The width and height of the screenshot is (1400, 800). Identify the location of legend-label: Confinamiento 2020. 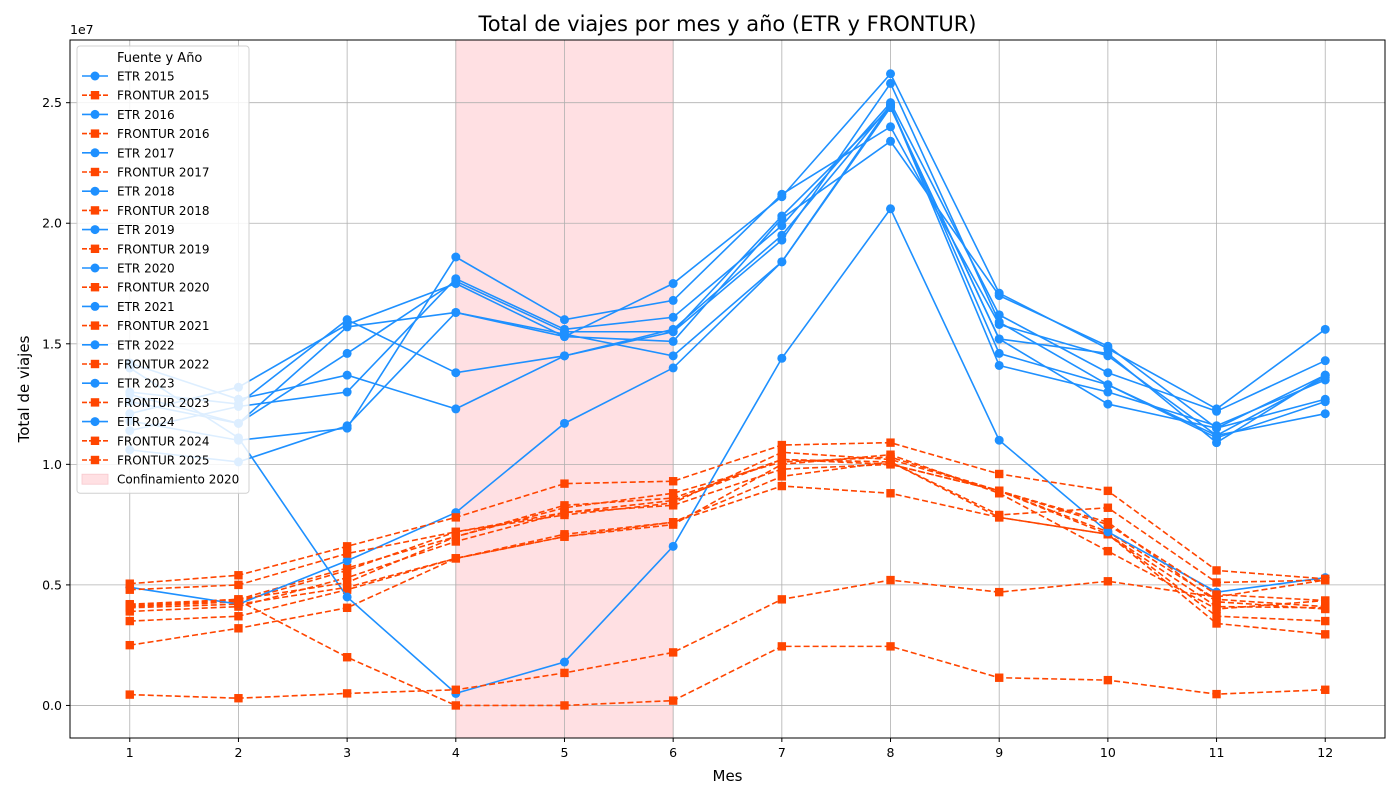
(178, 480).